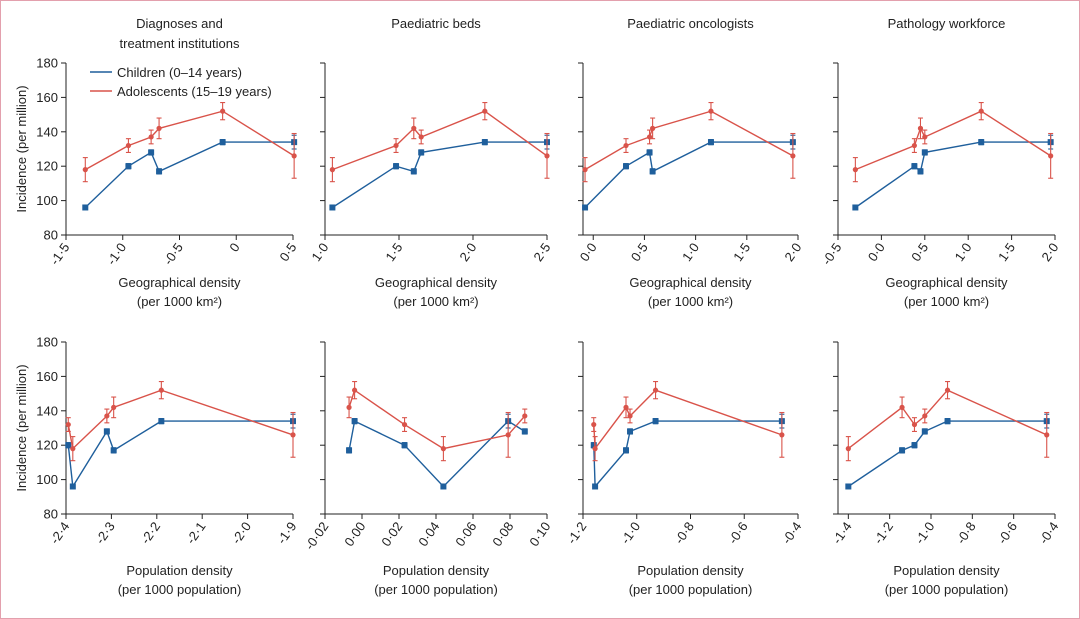 The width and height of the screenshot is (1080, 619). Describe the element at coordinates (690, 23) in the screenshot. I see `column-title: Paediatric oncologists` at that location.